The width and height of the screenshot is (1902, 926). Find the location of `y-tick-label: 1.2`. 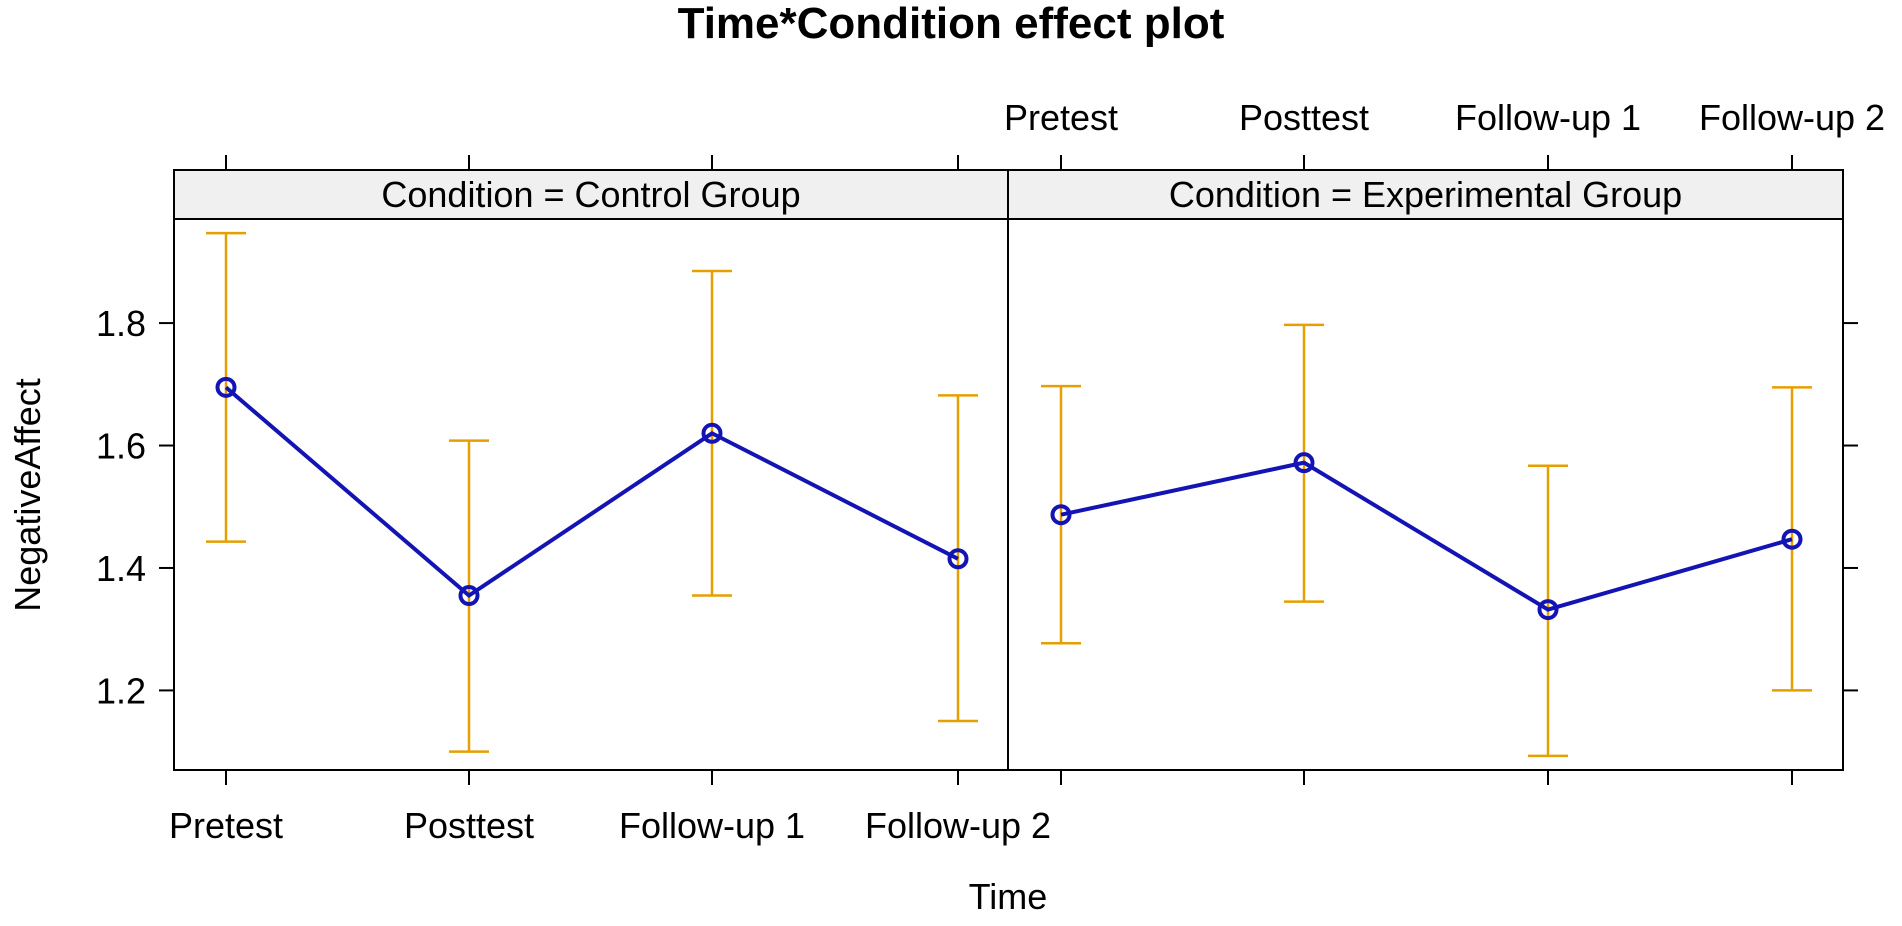

y-tick-label: 1.2 is located at coordinates (121, 690).